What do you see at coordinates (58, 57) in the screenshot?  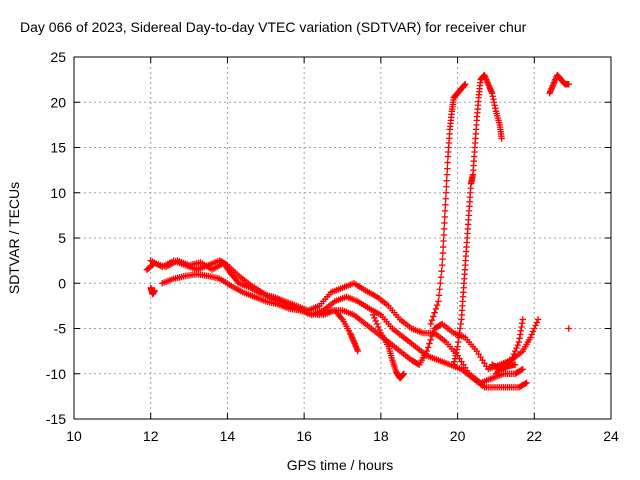 I see `y-tick-label: 25` at bounding box center [58, 57].